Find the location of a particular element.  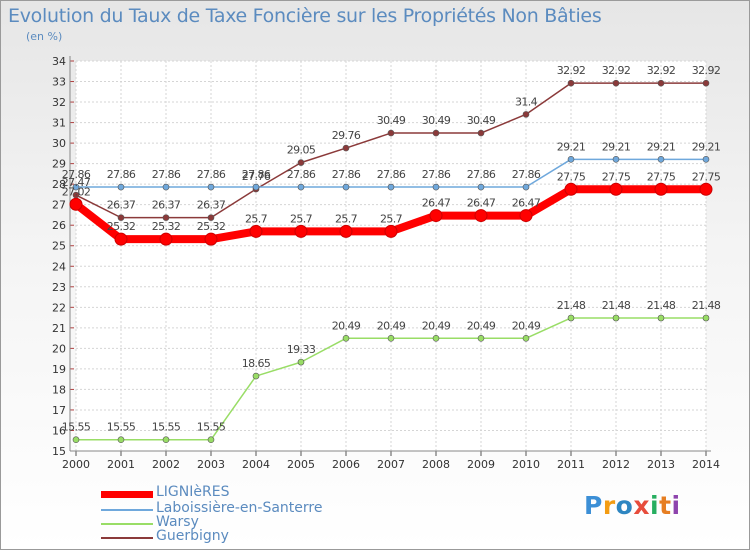

y-tick-label: 34 is located at coordinates (59, 61).